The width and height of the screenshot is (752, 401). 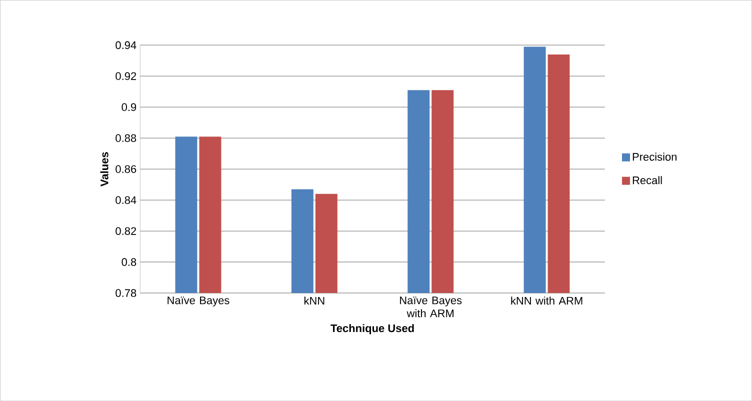 I want to click on y-tick-label: 0.86, so click(x=126, y=169).